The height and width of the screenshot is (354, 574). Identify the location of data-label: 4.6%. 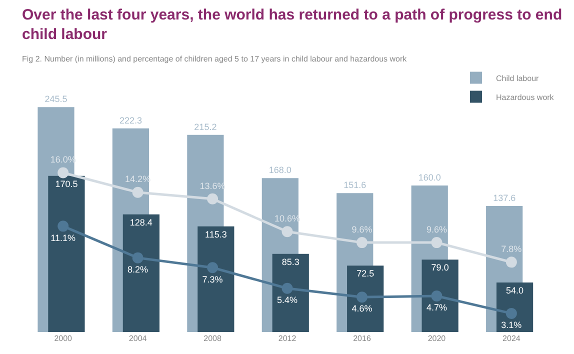
(362, 309).